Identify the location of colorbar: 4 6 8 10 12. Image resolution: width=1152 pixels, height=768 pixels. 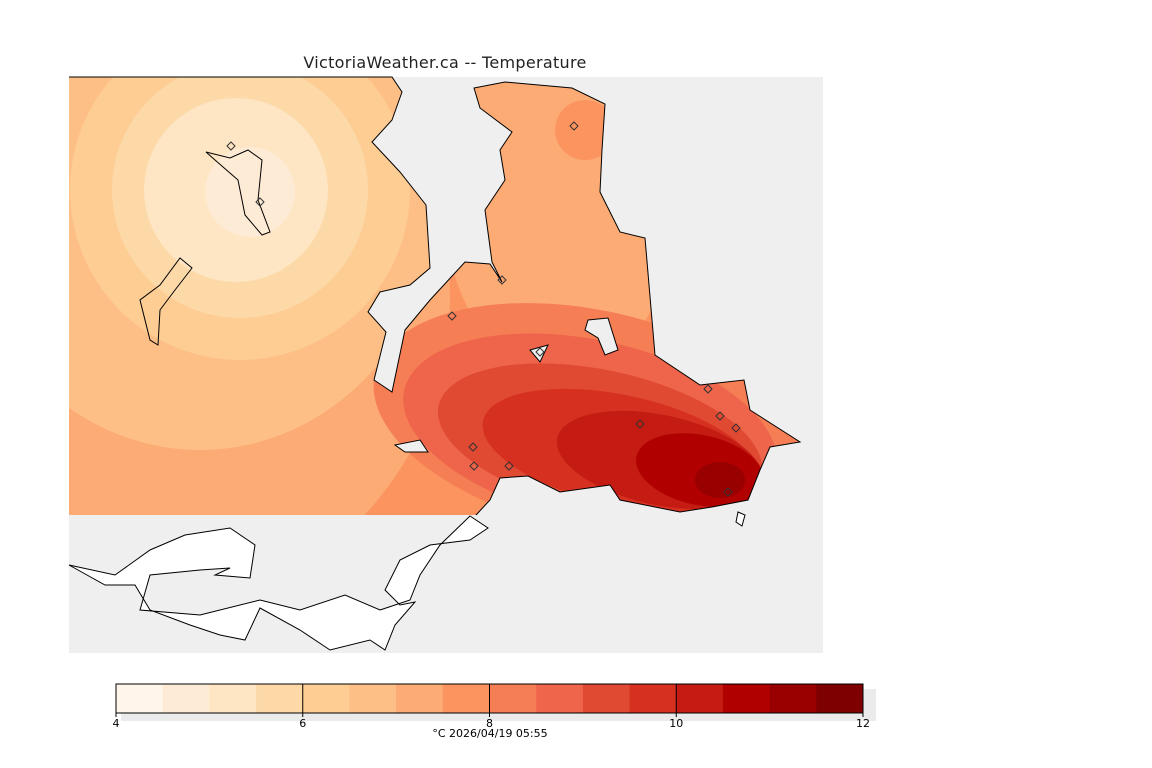
(494, 706).